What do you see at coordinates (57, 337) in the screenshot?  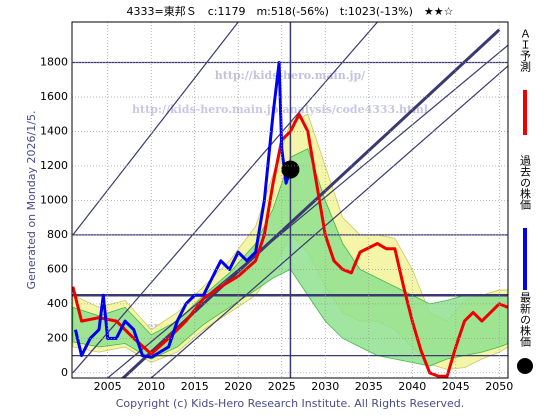 I see `y-tick-label: 200` at bounding box center [57, 337].